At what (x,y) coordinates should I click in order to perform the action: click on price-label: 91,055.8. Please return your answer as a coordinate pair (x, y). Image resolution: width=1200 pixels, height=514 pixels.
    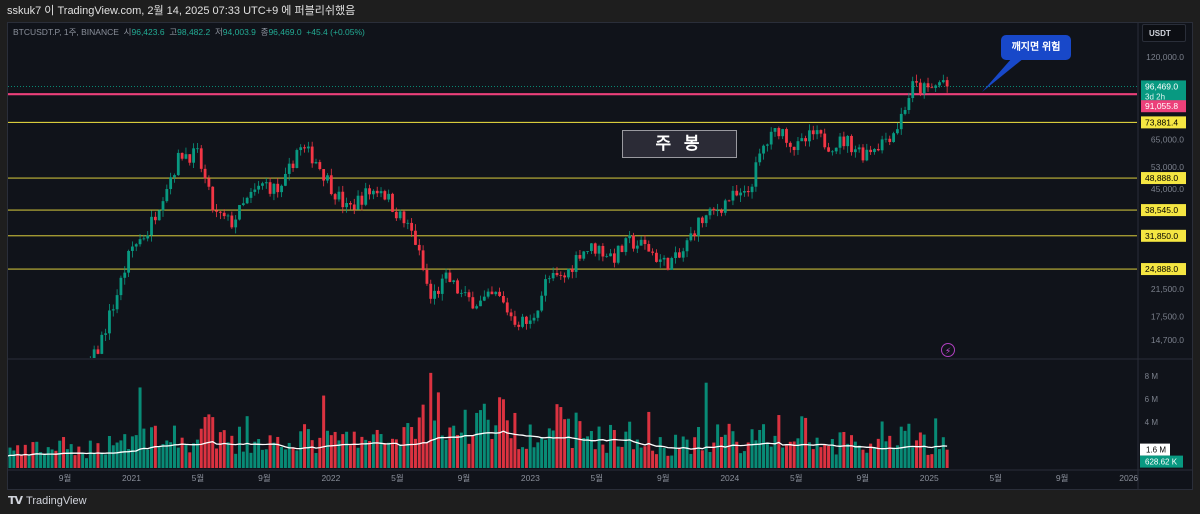
    Looking at the image, I should click on (1161, 106).